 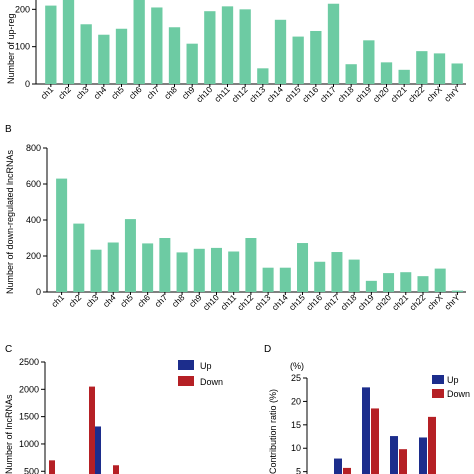 What do you see at coordinates (152, 92) in the screenshot?
I see `panel-a-xtick-label-ch7: ch7` at bounding box center [152, 92].